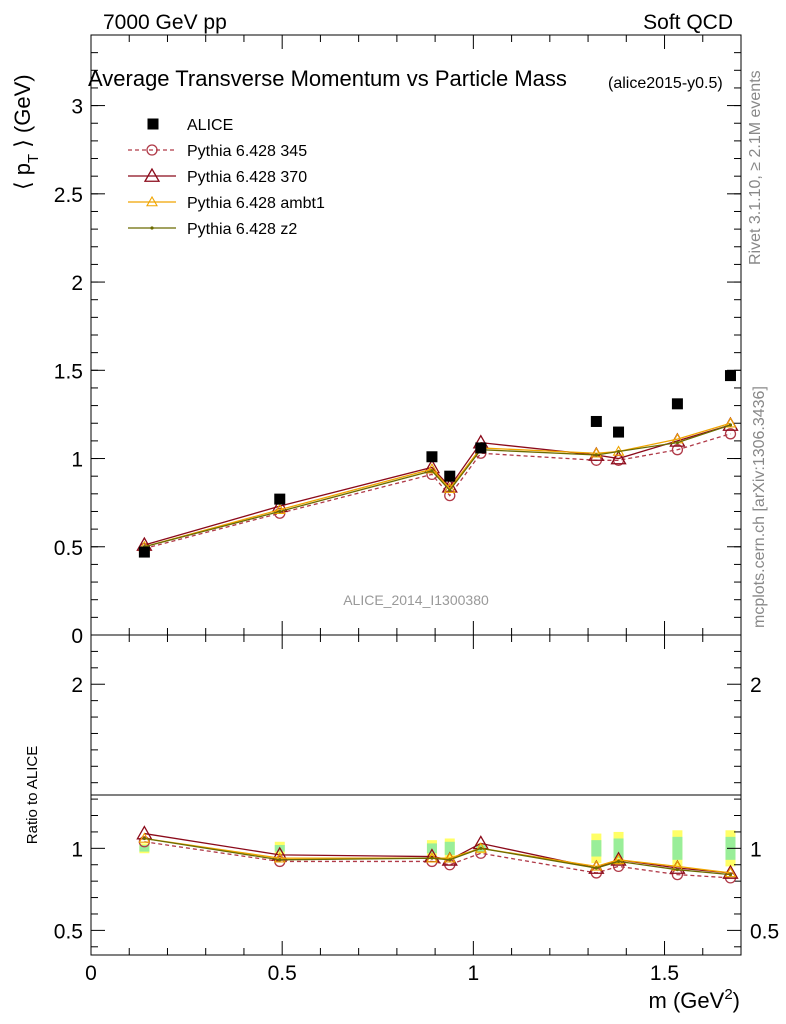 The height and width of the screenshot is (1024, 786). What do you see at coordinates (756, 849) in the screenshot?
I see `ratio-y-tick-label-right: 1` at bounding box center [756, 849].